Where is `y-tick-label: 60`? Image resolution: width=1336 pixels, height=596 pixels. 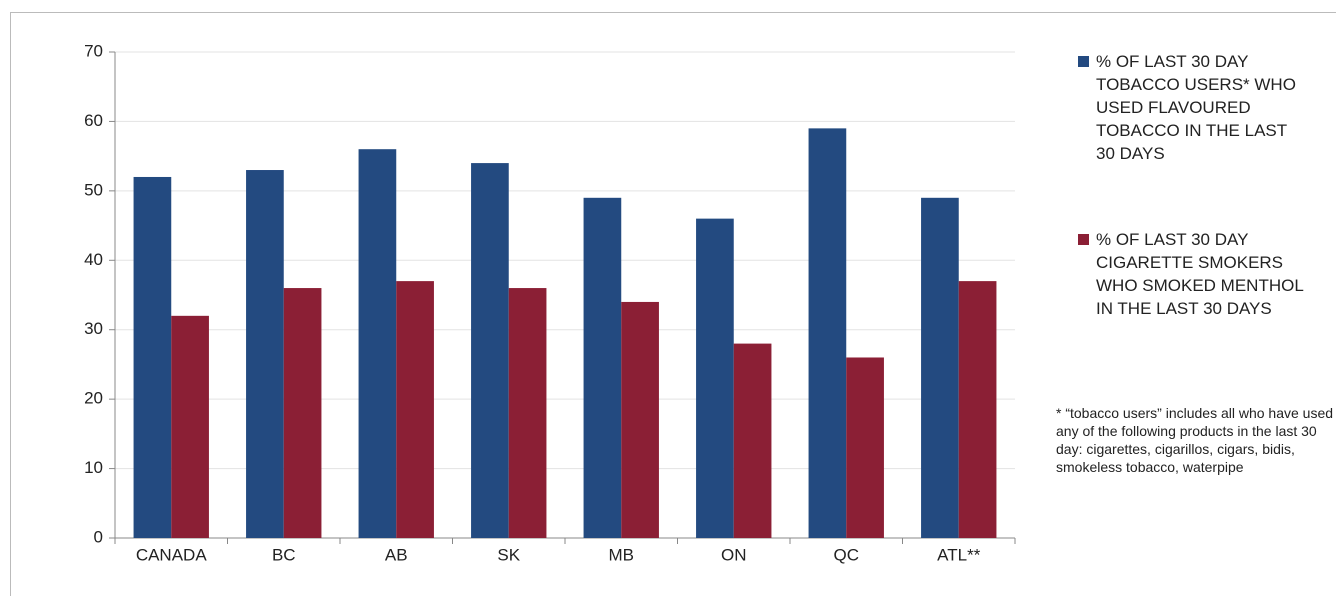
y-tick-label: 60 is located at coordinates (93, 120).